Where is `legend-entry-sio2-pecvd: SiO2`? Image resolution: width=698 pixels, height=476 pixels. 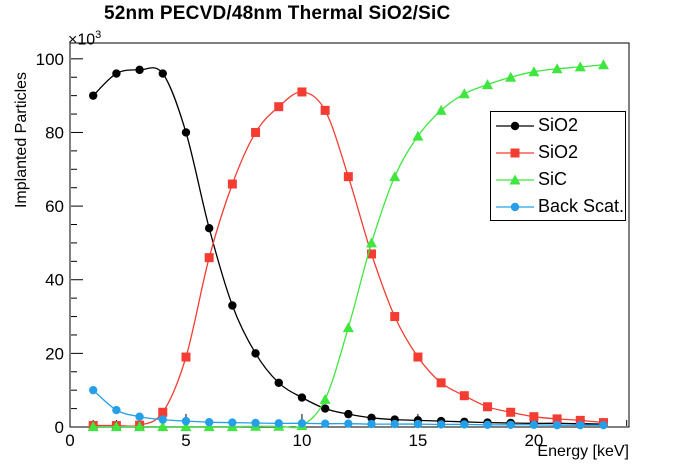
legend-entry-sio2-pecvd: SiO2 is located at coordinates (558, 125).